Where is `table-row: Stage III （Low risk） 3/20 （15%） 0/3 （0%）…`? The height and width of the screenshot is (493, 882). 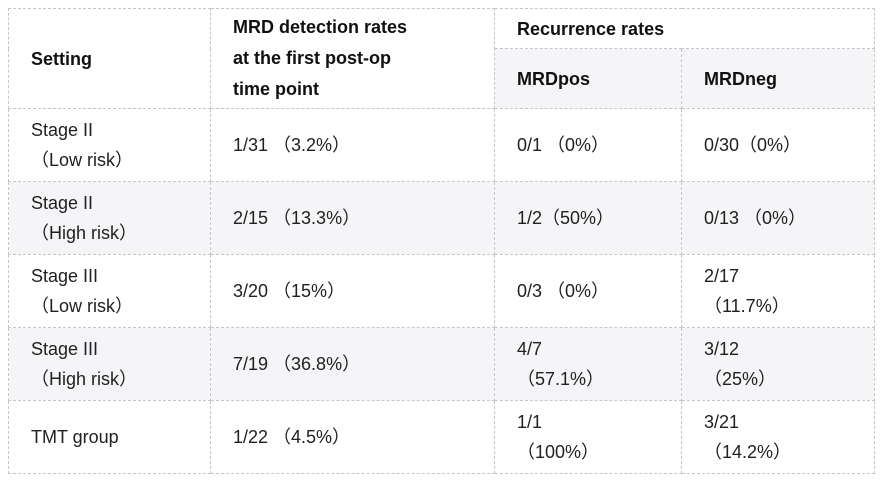
table-row: Stage III （Low risk） 3/20 （15%） 0/3 （0%）… is located at coordinates (441, 291).